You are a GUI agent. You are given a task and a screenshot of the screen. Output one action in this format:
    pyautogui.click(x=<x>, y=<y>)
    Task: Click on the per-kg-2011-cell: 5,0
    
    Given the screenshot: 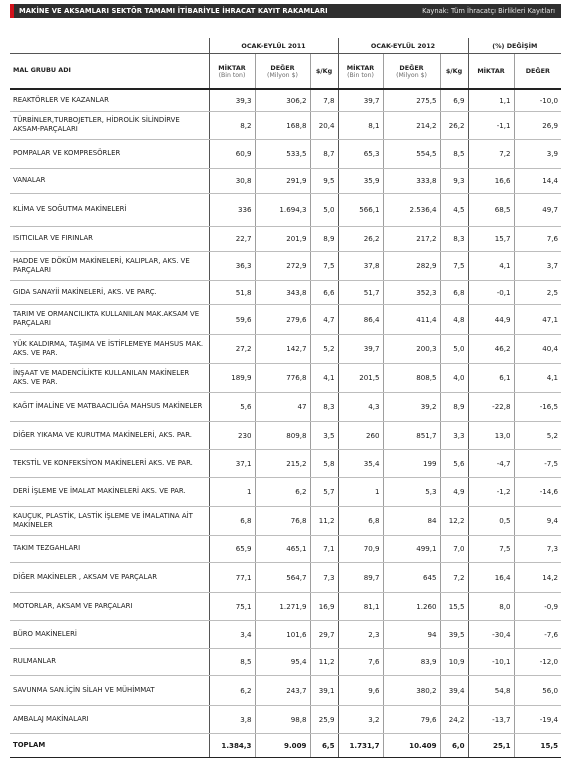 What is the action you would take?
    pyautogui.click(x=324, y=210)
    